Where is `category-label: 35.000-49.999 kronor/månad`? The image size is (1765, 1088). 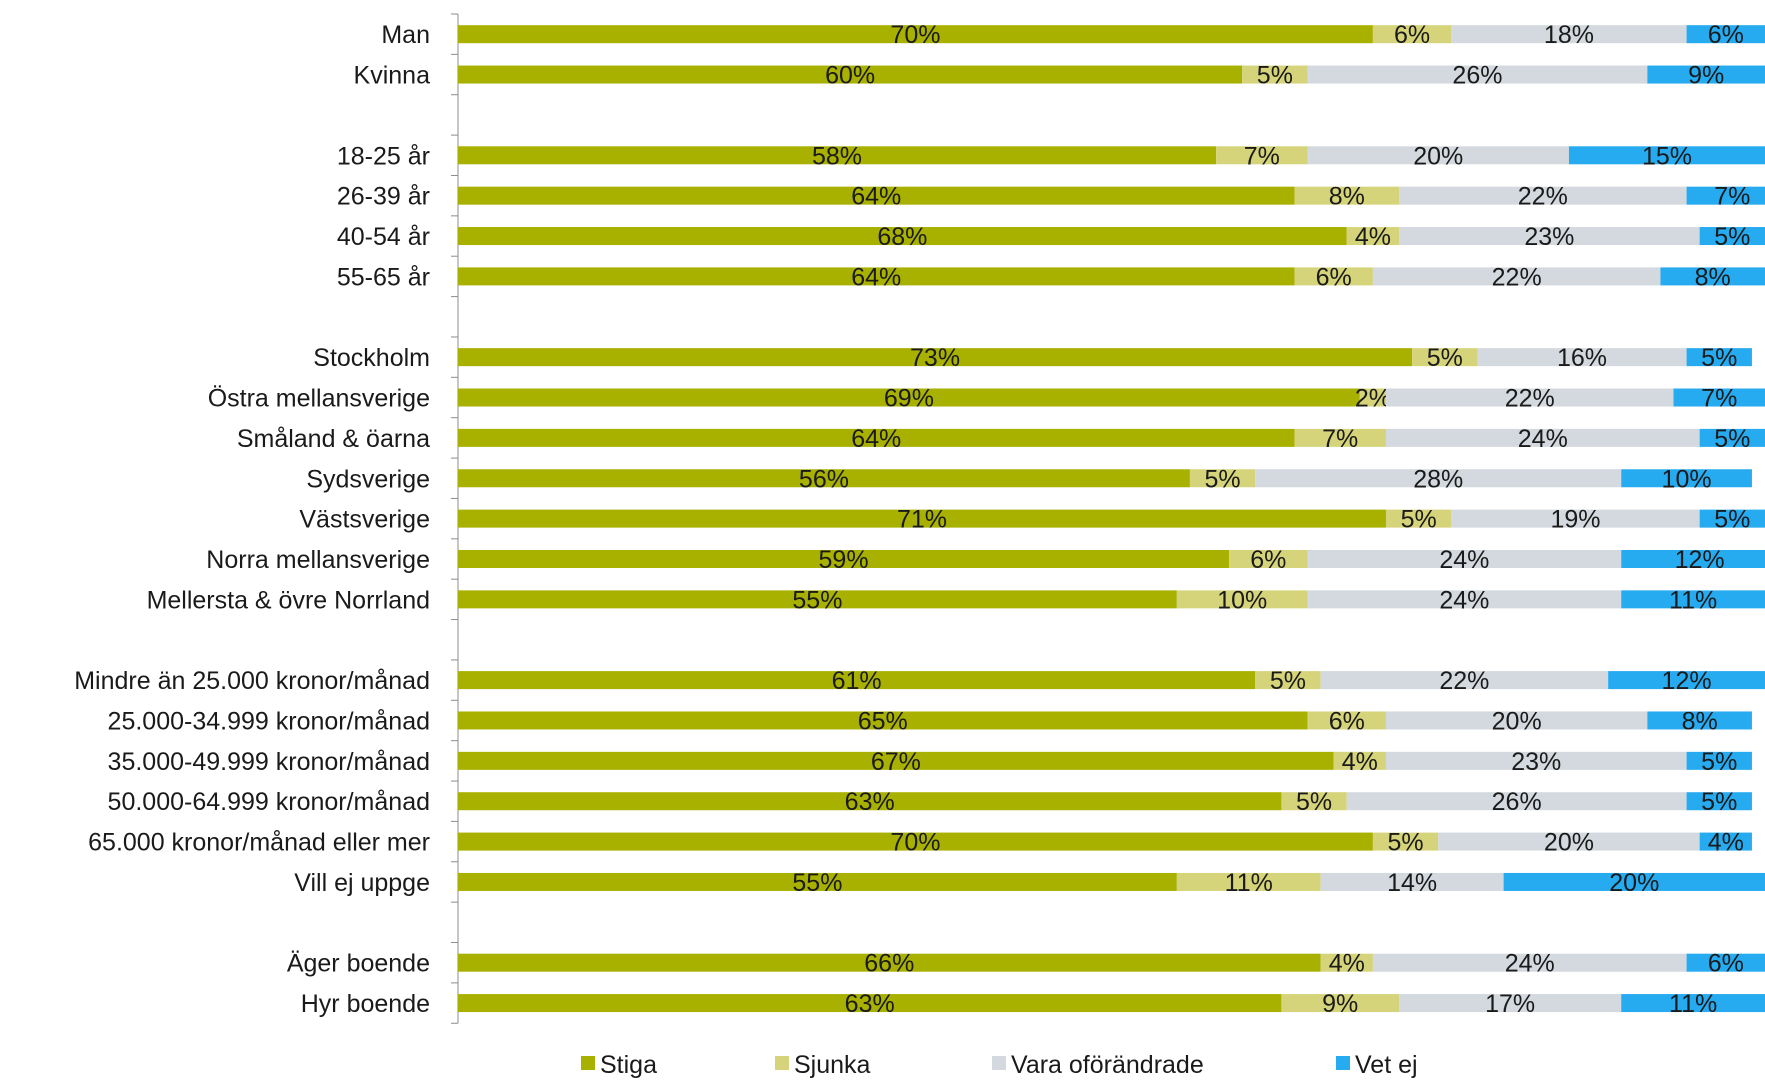
category-label: 35.000-49.999 kronor/månad is located at coordinates (269, 762).